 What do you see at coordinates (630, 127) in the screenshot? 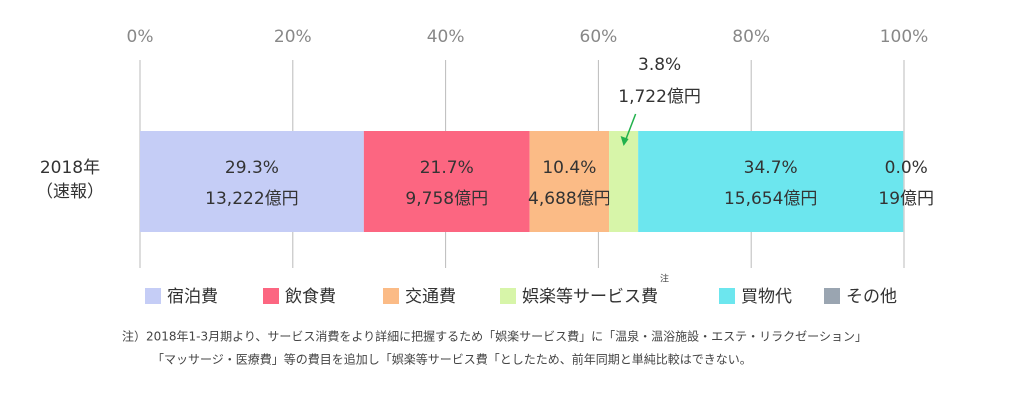
I see `callout-arrow` at bounding box center [630, 127].